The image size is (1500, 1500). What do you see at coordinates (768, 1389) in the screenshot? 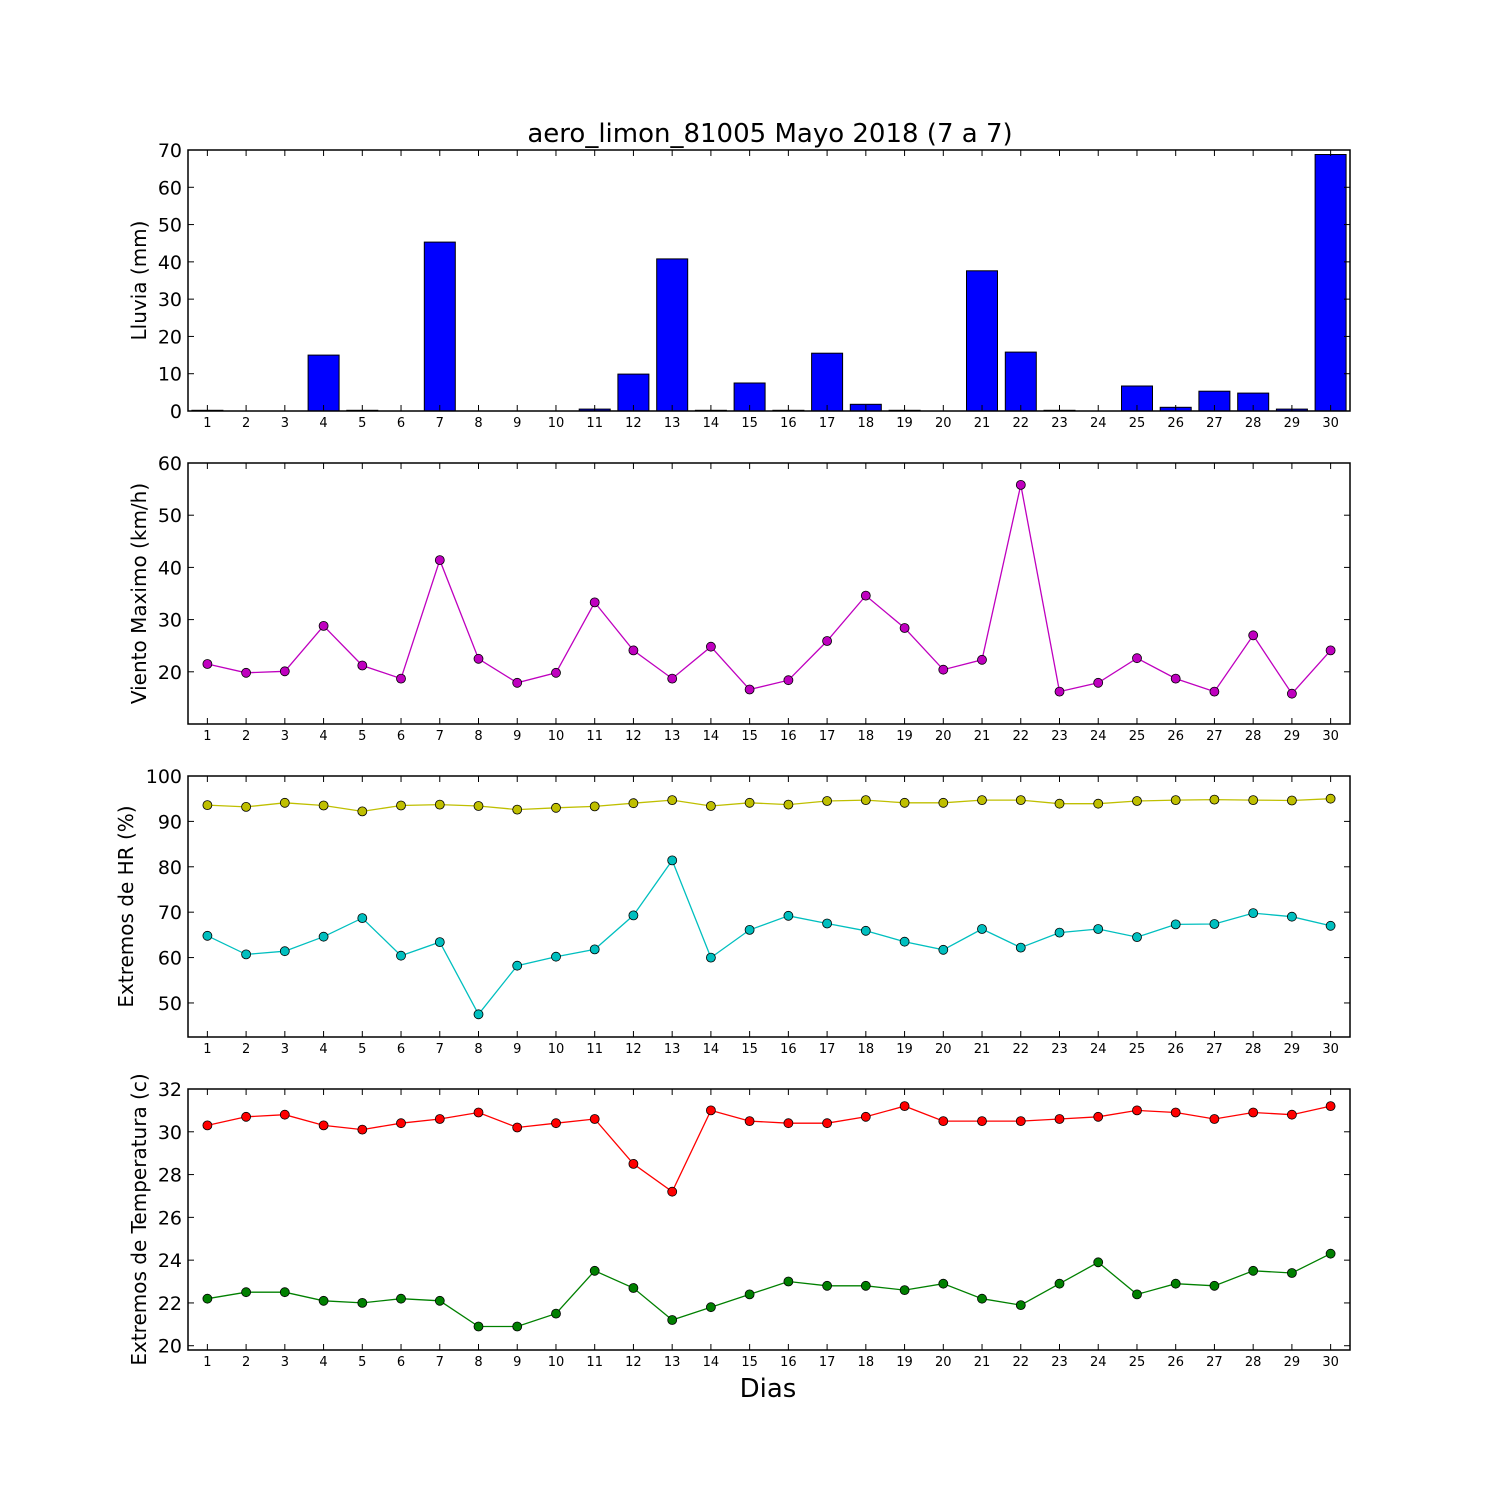
I see `x-axis-label: Dias` at bounding box center [768, 1389].